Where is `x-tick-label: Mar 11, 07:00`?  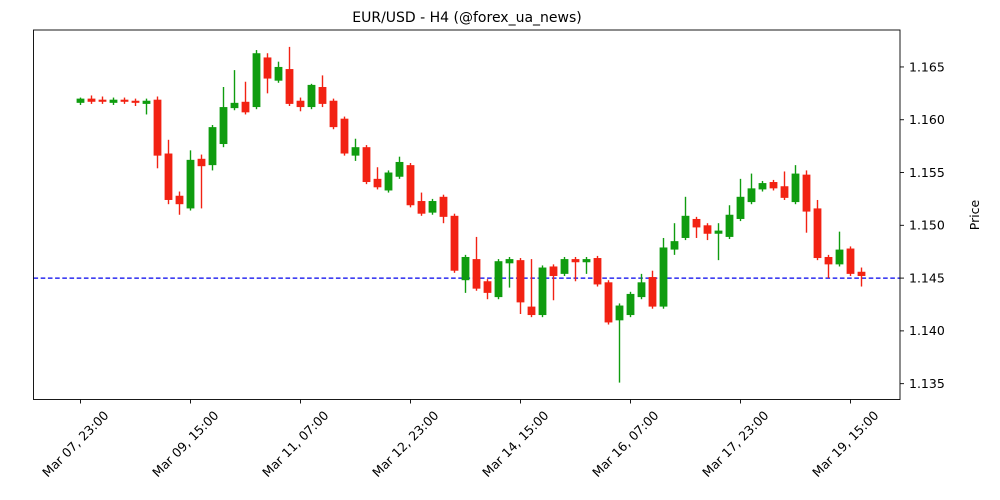 x-tick-label: Mar 11, 07:00 is located at coordinates (295, 444).